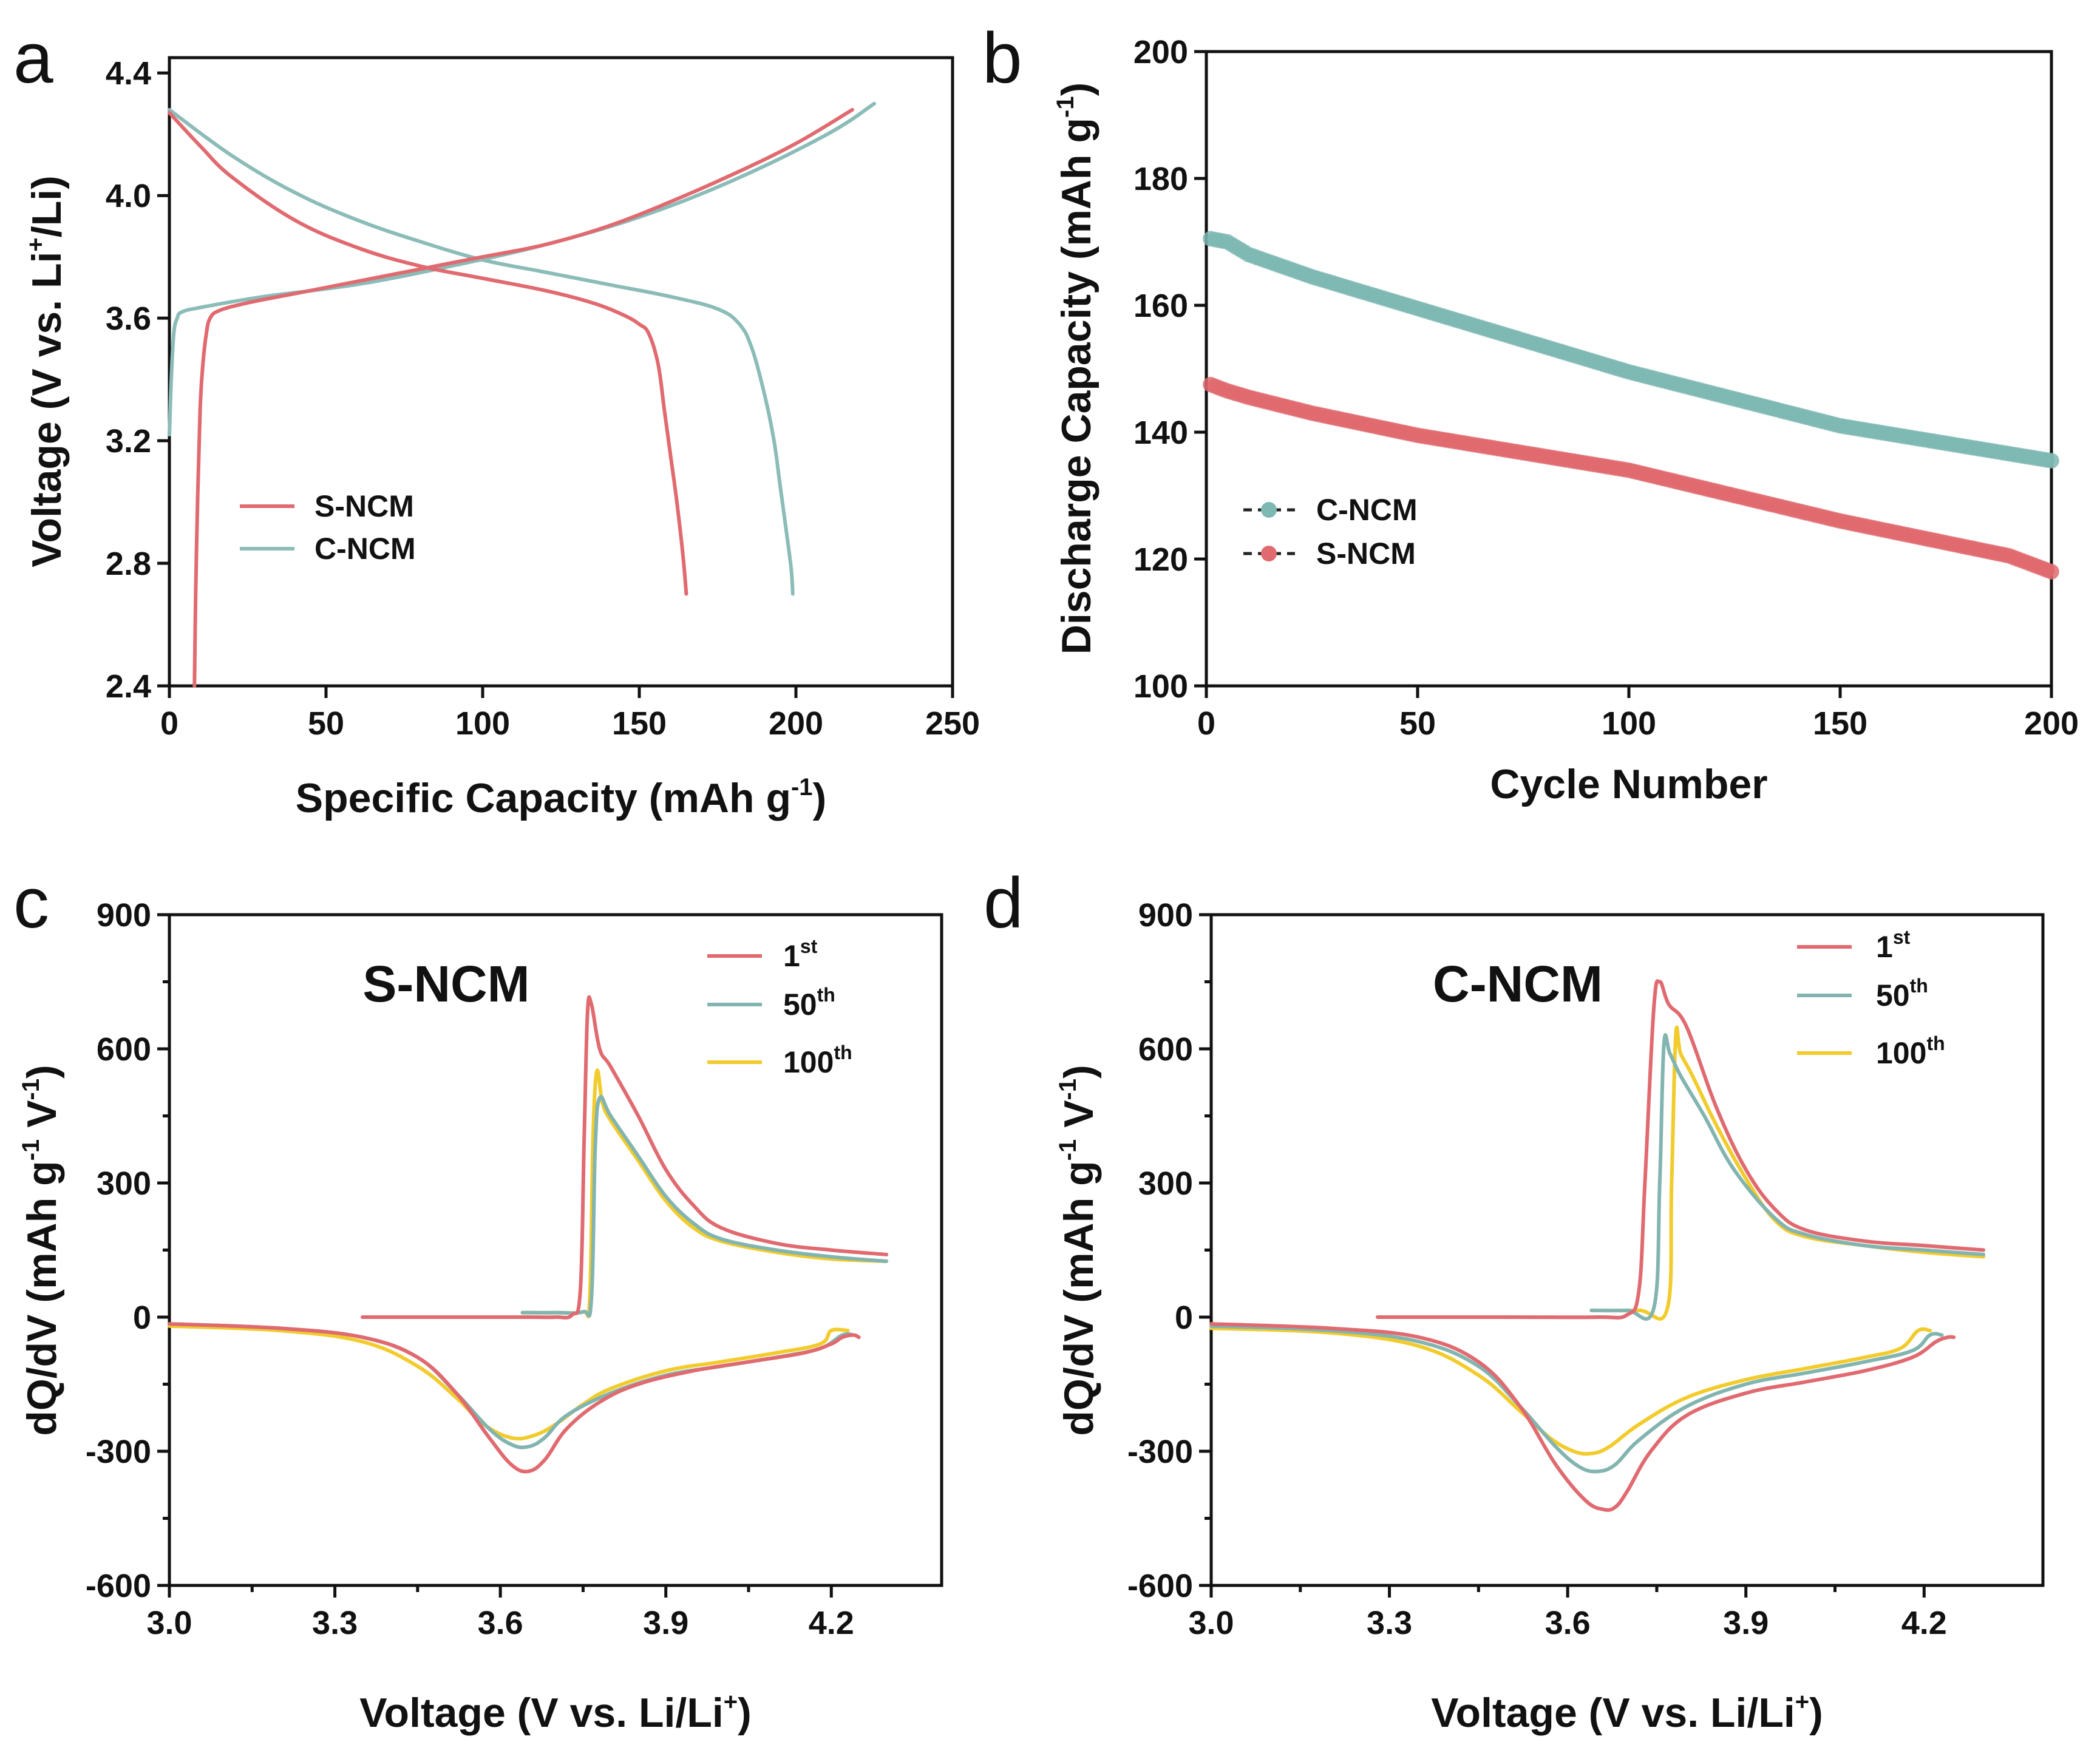  I want to click on panel-c-y-axis-title: dQ/dV (mAh g-1 V-1), so click(41, 1250).